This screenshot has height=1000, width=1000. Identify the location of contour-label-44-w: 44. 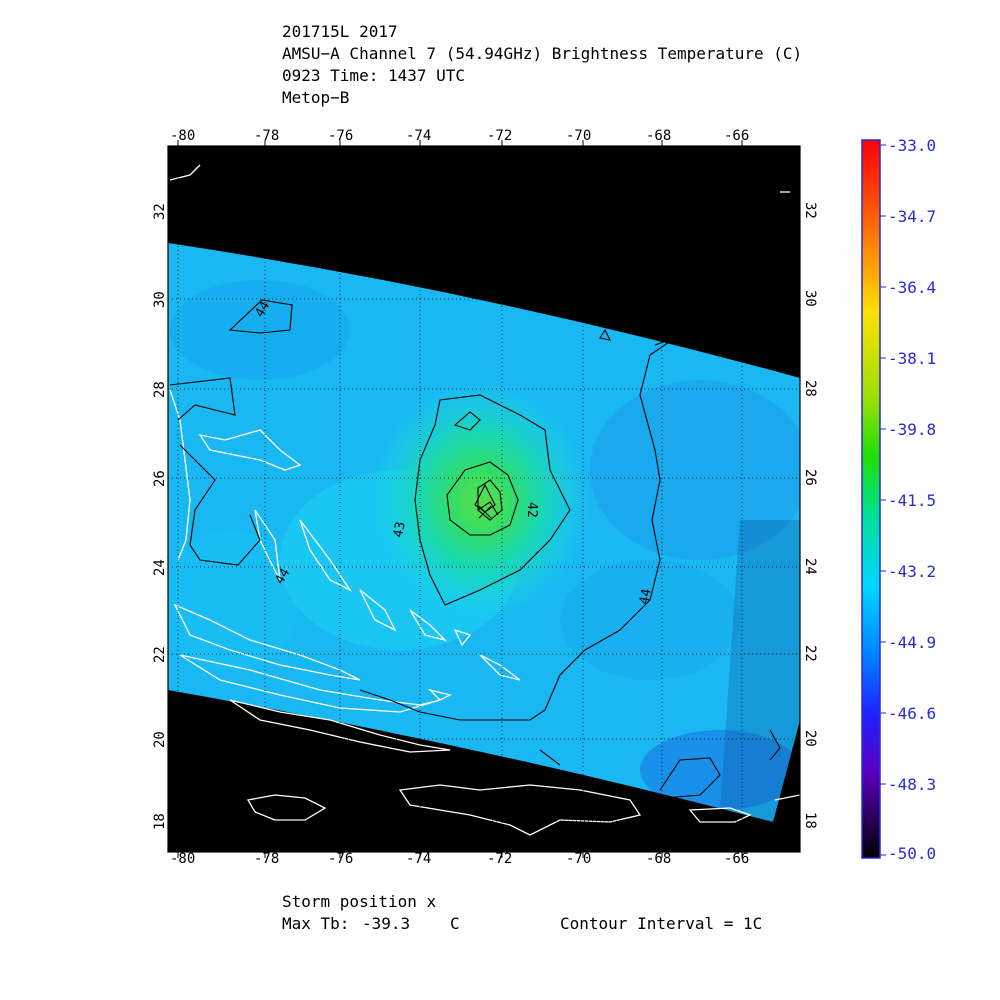
(282, 576).